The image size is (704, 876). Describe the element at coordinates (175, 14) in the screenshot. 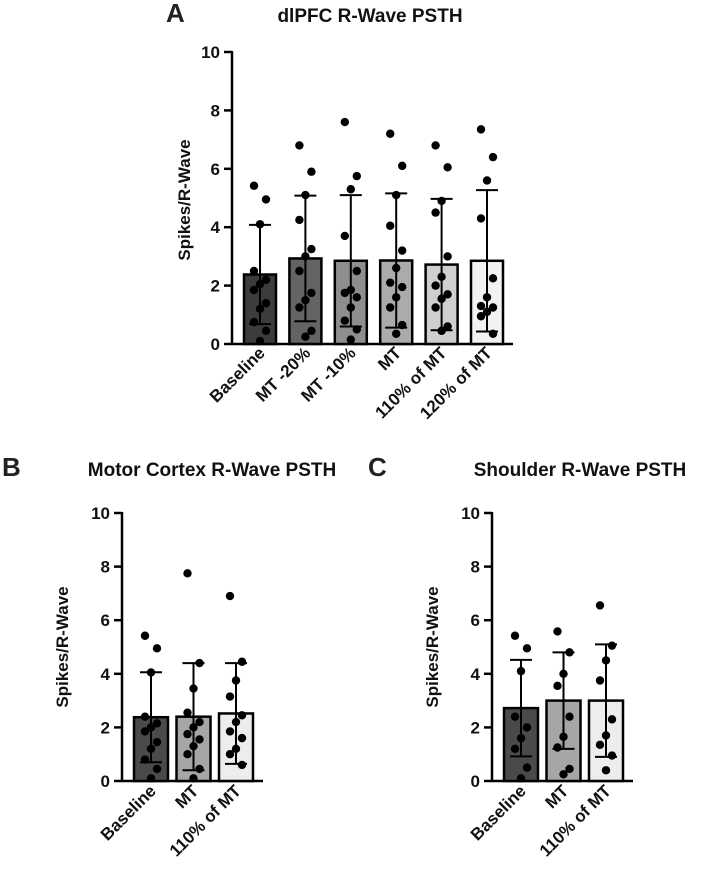

I see `panel-letter-a: A` at that location.